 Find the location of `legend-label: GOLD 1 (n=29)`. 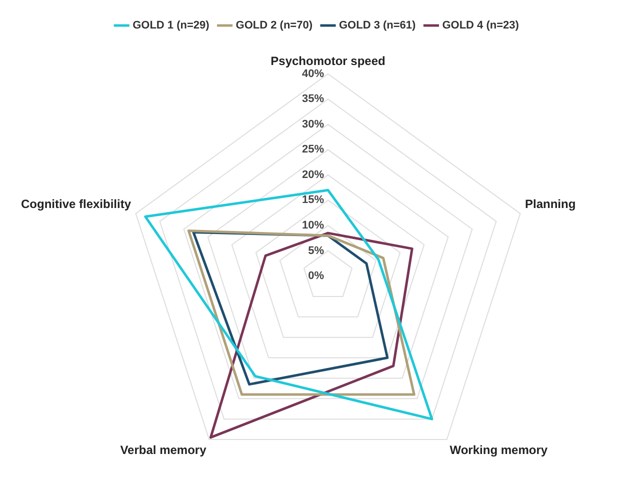

legend-label: GOLD 1 (n=29) is located at coordinates (171, 26).